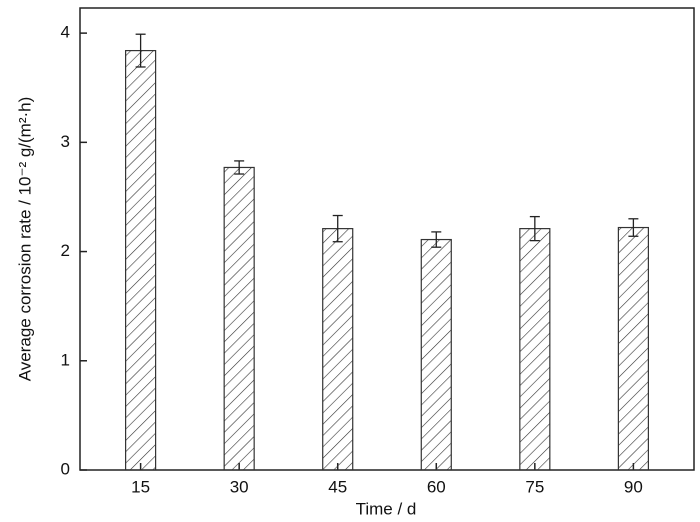  I want to click on x-tick-label: 90, so click(633, 486).